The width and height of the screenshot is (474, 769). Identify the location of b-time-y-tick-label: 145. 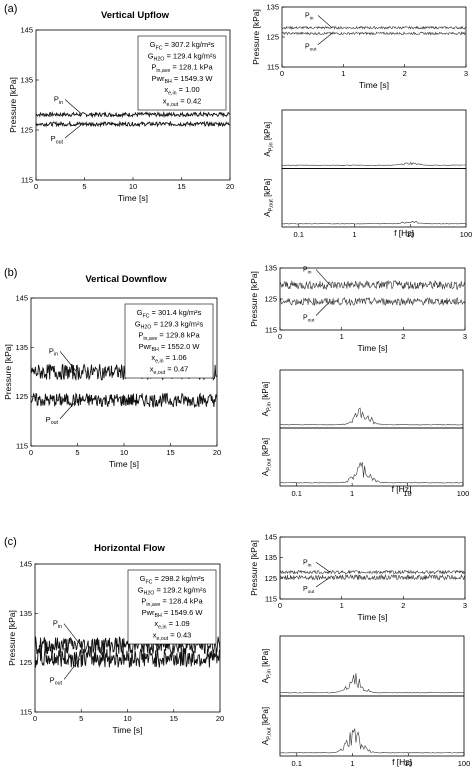
(21, 298).